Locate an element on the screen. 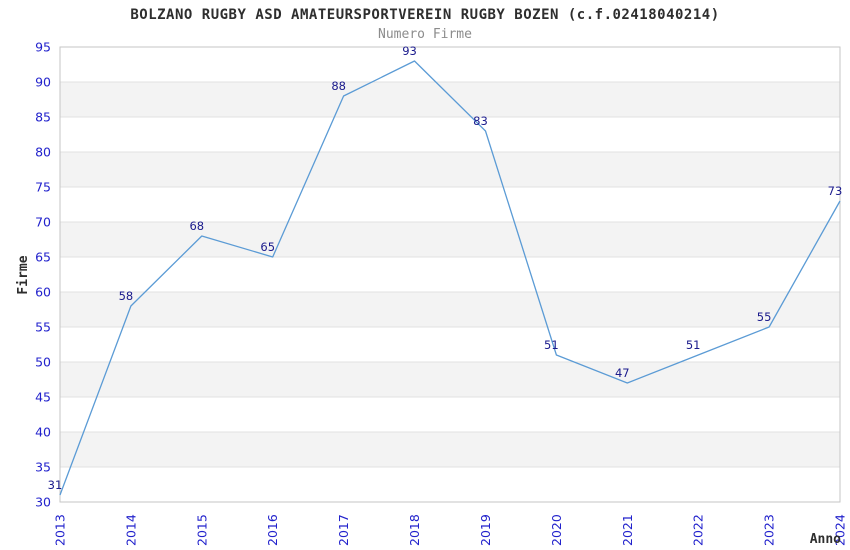 The image size is (850, 550). y-tick-label: 30 is located at coordinates (43, 502).